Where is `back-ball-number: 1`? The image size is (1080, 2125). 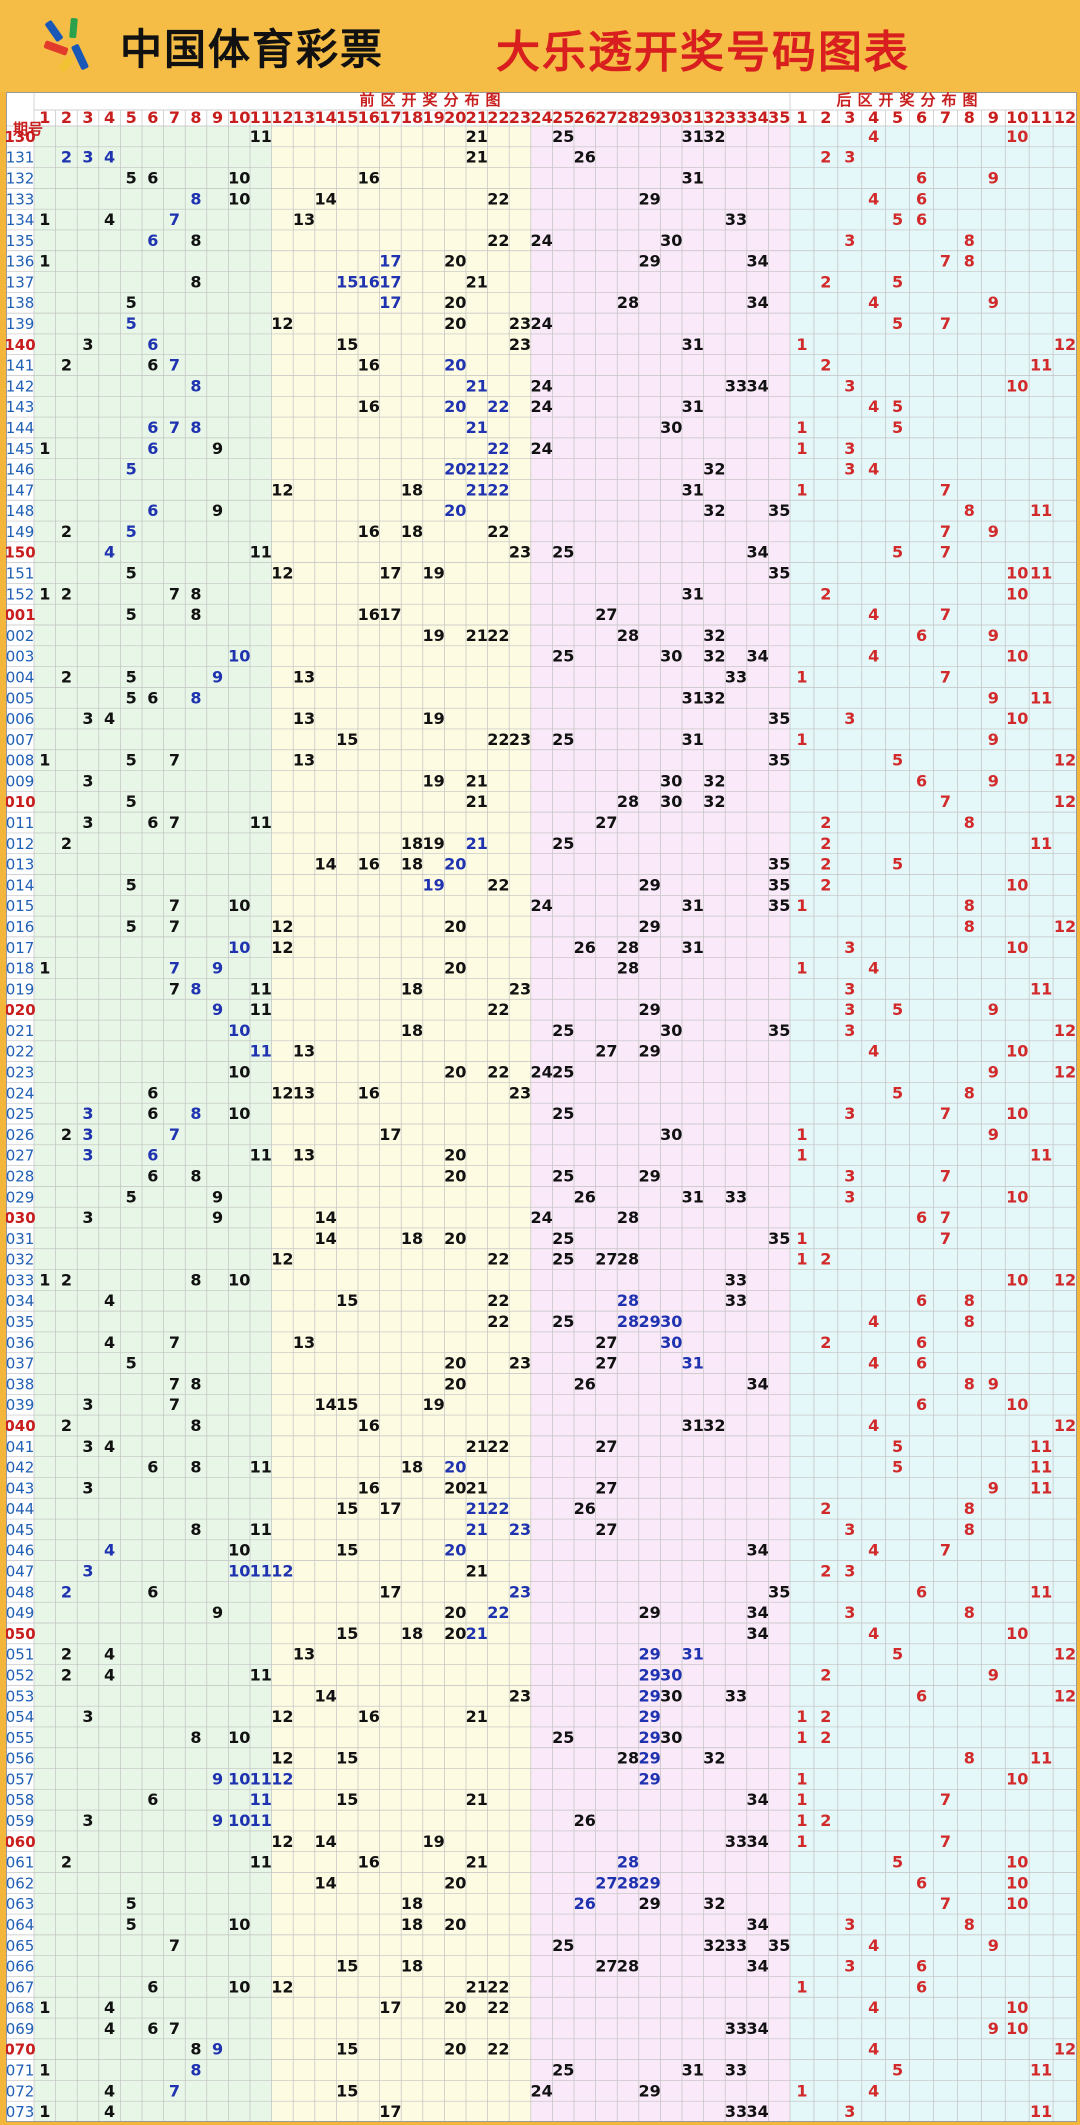
back-ball-number: 1 is located at coordinates (801, 1986).